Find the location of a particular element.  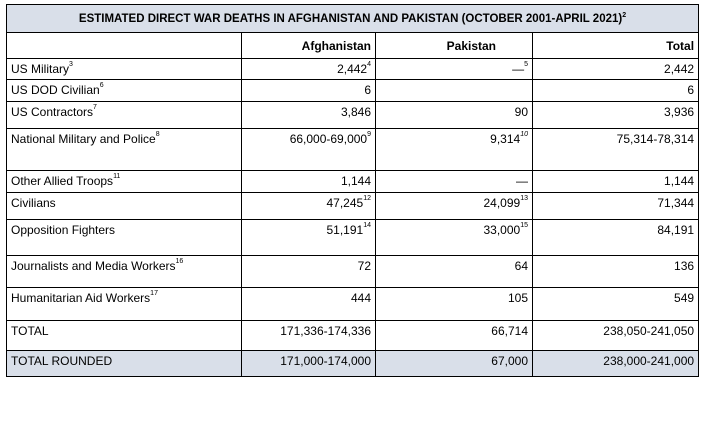

total-cell: 75,314-78,314 is located at coordinates (615, 149).